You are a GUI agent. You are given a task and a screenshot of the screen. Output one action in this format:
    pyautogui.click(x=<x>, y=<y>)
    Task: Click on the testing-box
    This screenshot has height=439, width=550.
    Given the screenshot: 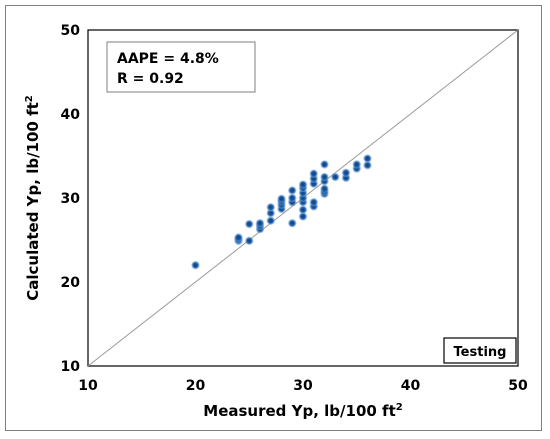 What is the action you would take?
    pyautogui.click(x=480, y=350)
    